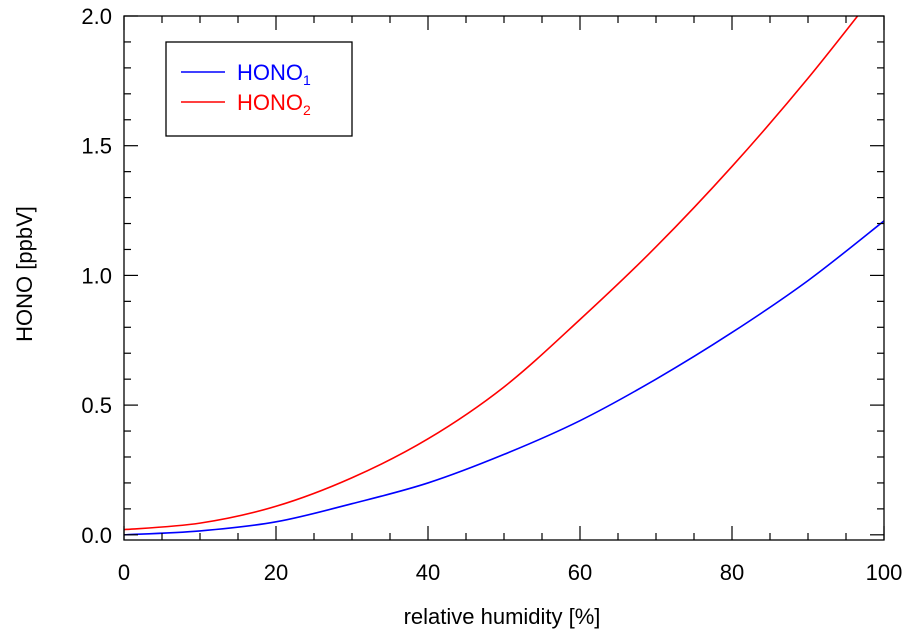 The width and height of the screenshot is (908, 634). I want to click on x-tick-label: 60, so click(580, 572).